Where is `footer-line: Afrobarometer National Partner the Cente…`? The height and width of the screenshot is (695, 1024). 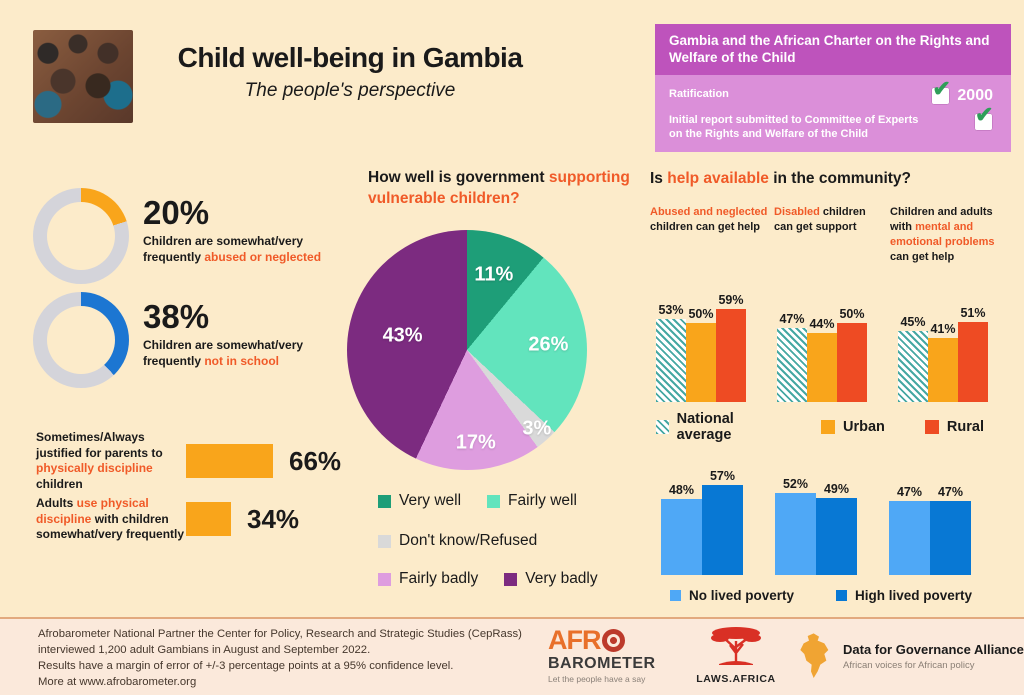
footer-line: Afrobarometer National Partner the Cente… is located at coordinates (280, 634).